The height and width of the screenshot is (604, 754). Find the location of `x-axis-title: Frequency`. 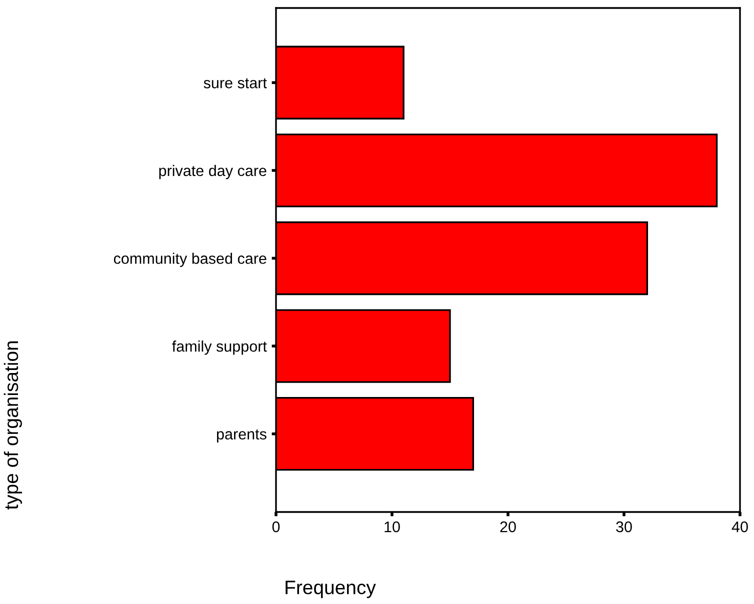

x-axis-title: Frequency is located at coordinates (331, 589).